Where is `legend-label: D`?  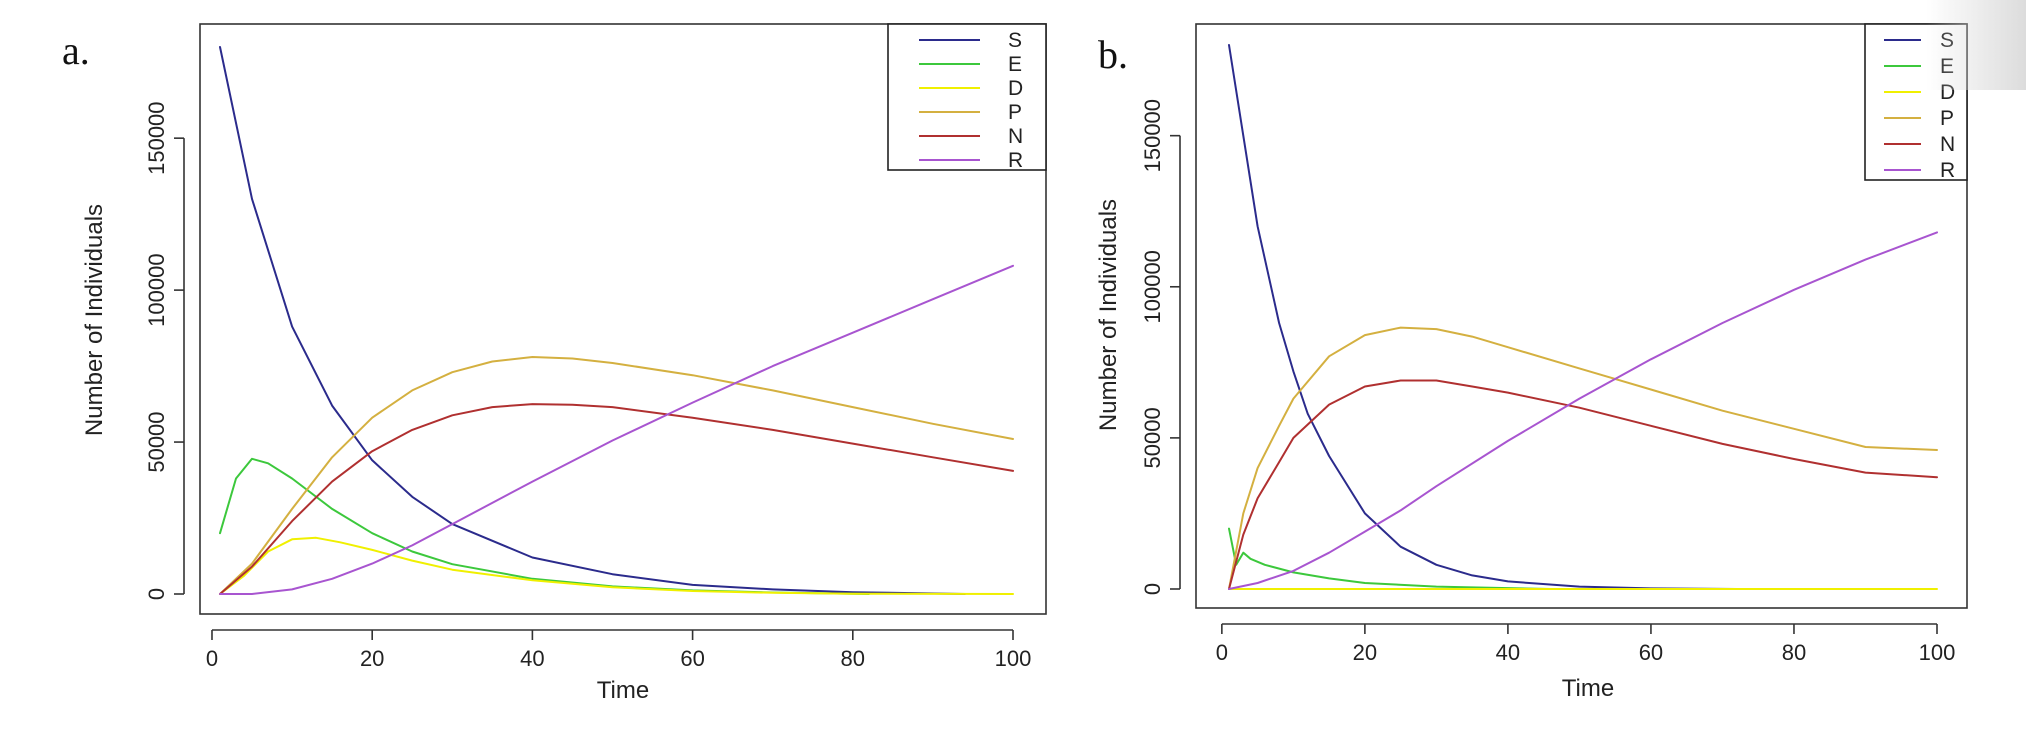 legend-label: D is located at coordinates (1015, 88).